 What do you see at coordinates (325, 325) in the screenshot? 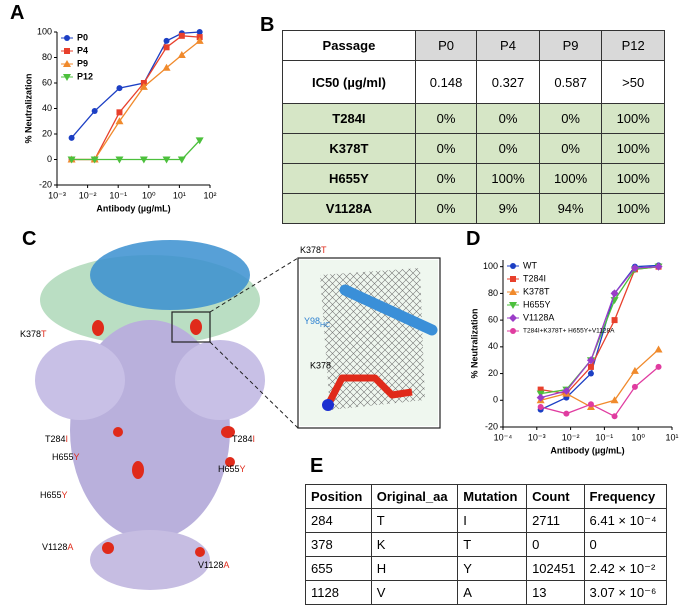
I see `chain-sub: HC` at bounding box center [325, 325].